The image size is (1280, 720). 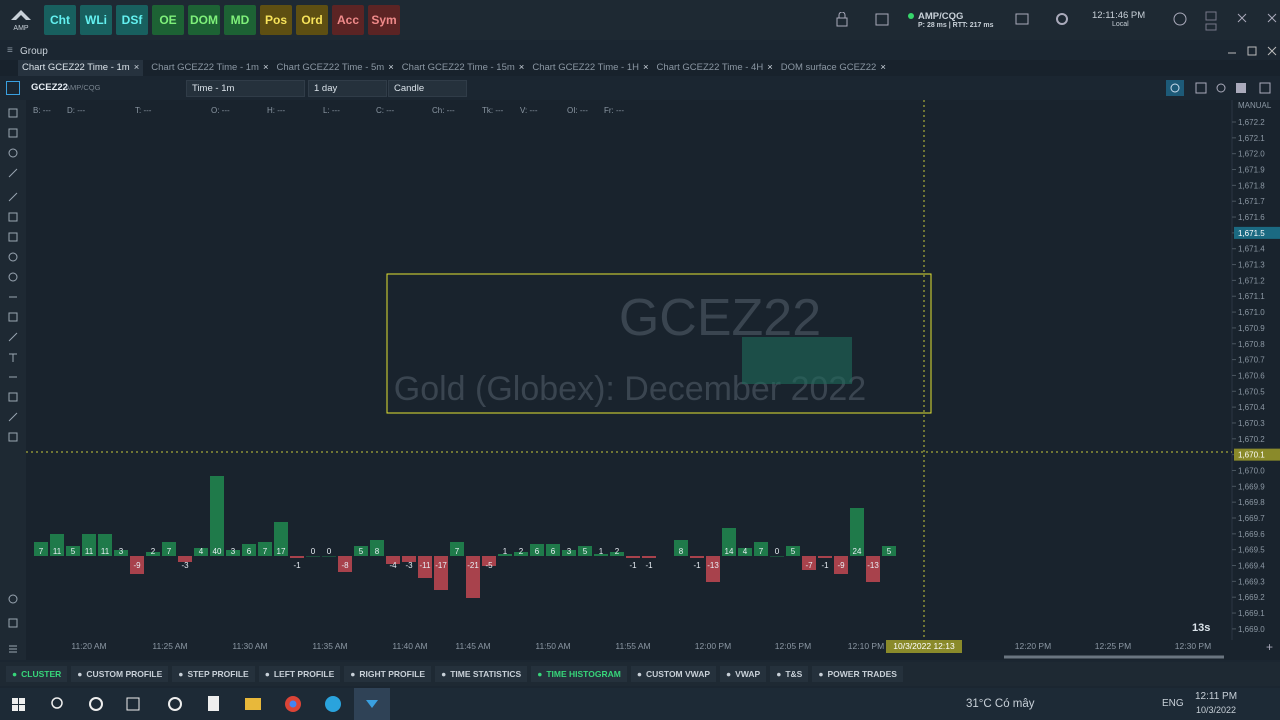 What do you see at coordinates (245, 88) in the screenshot?
I see `period-select: Time - 1m` at bounding box center [245, 88].